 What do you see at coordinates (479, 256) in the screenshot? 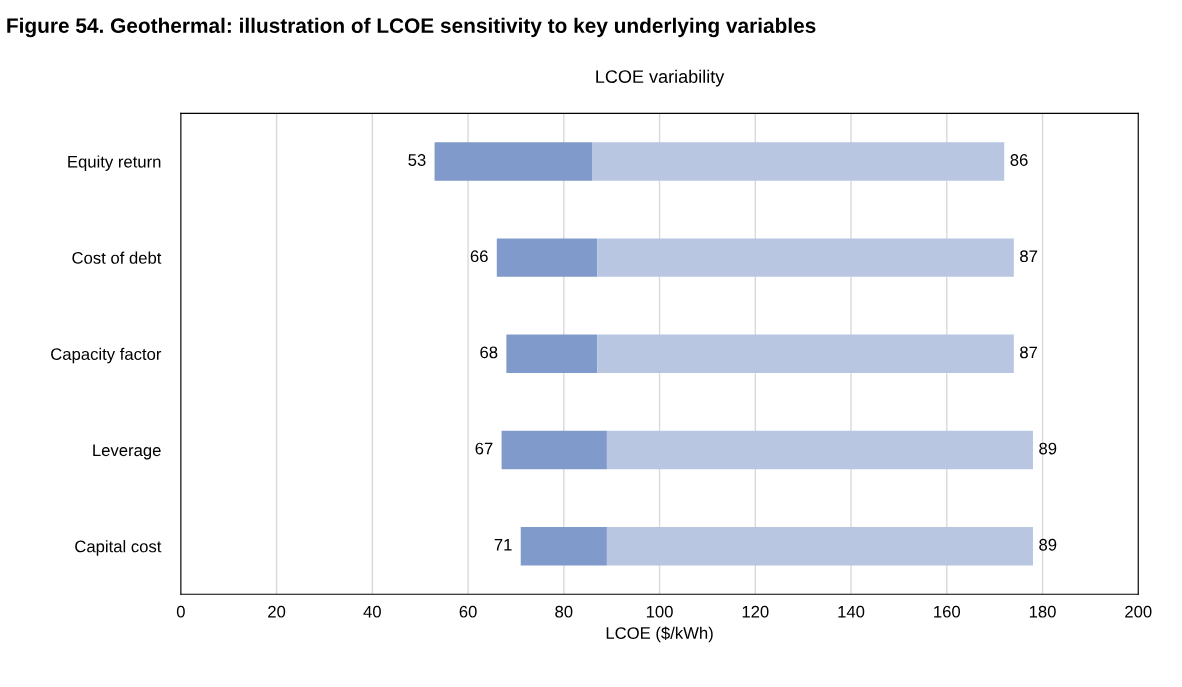
I see `annotation: 66` at bounding box center [479, 256].